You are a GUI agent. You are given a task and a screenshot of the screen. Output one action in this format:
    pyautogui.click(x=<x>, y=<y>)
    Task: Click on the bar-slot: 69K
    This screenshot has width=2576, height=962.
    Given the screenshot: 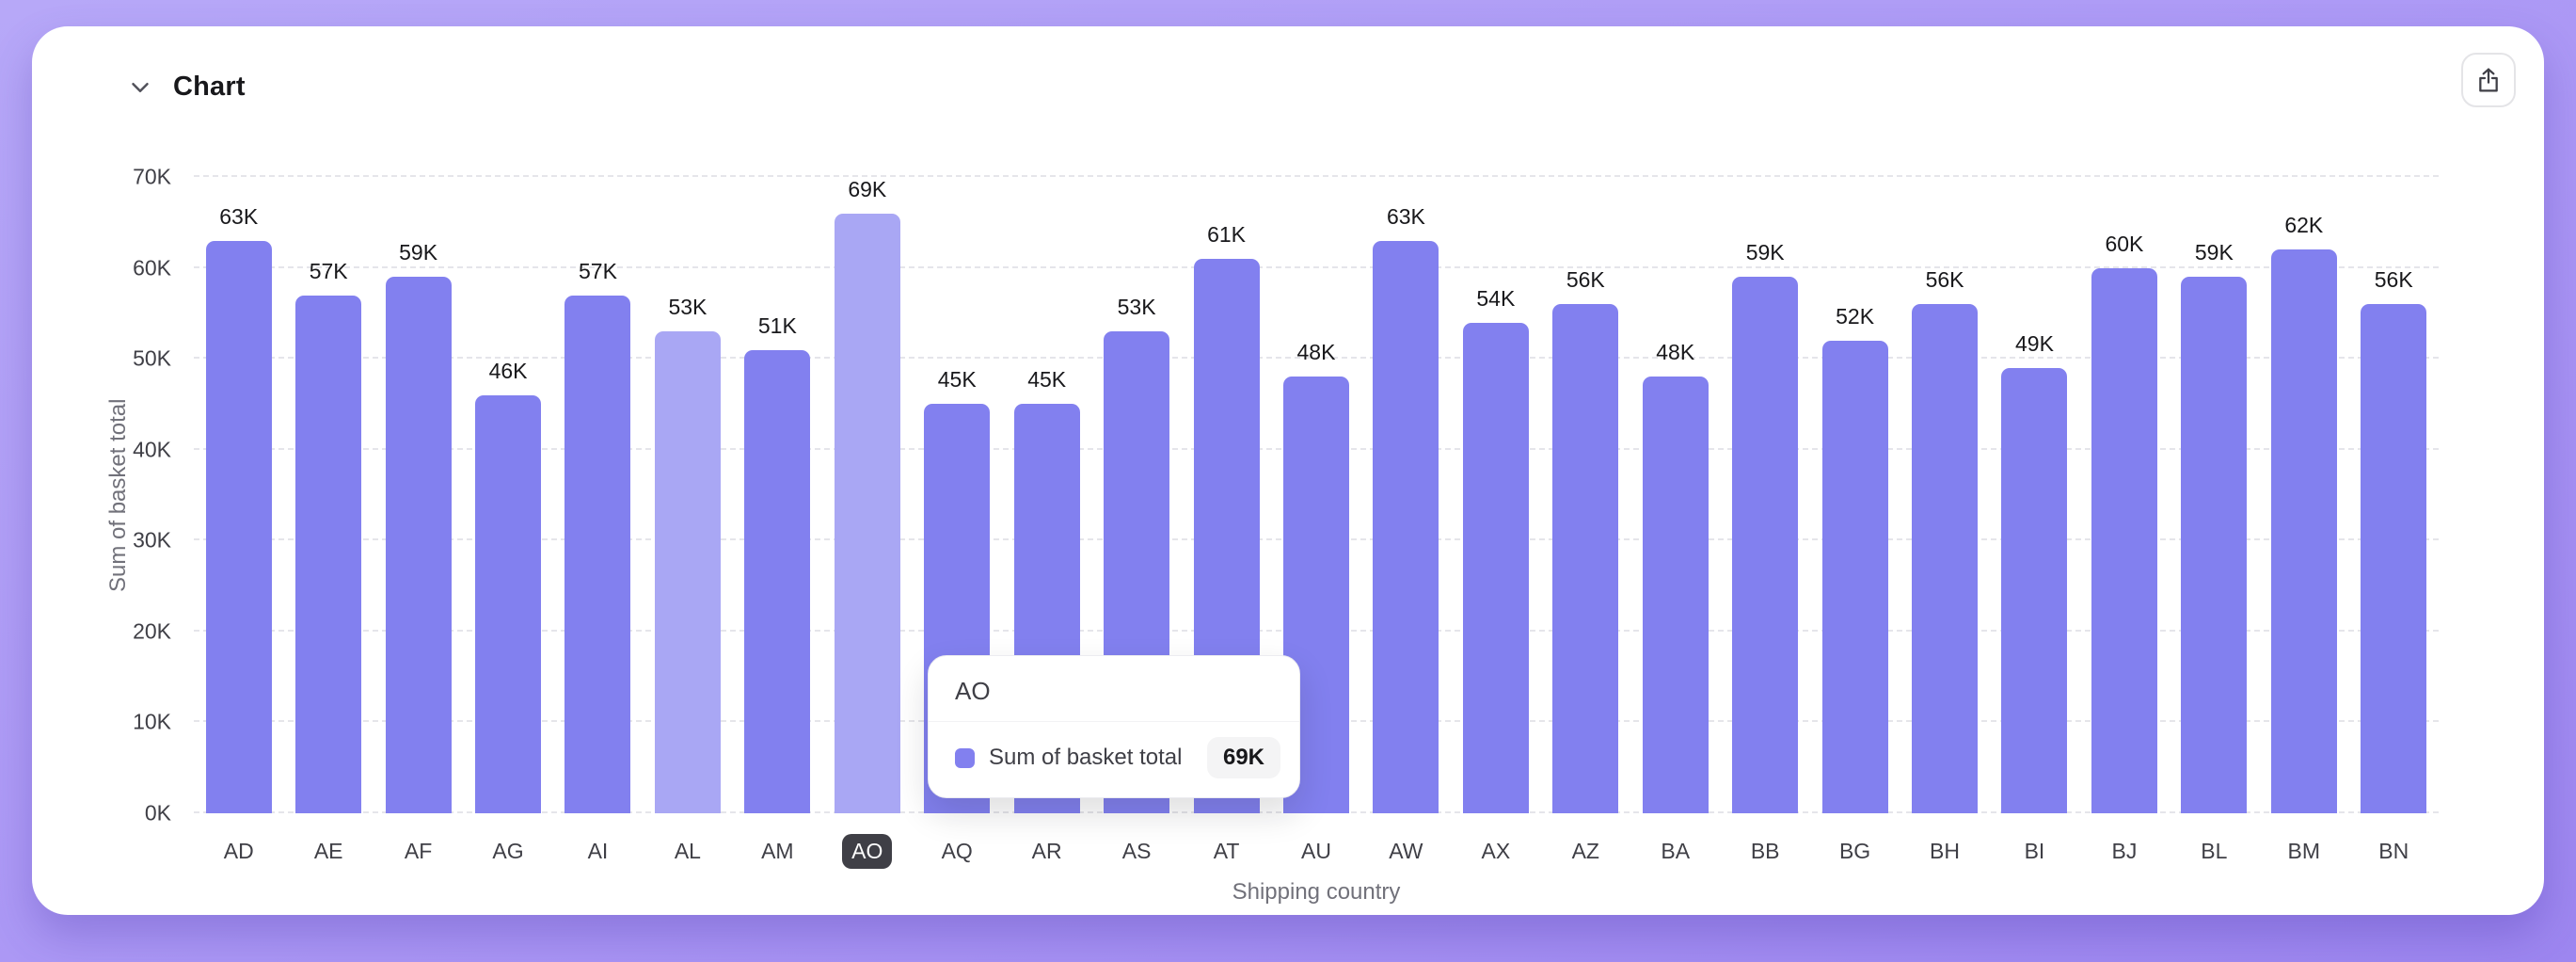 What is the action you would take?
    pyautogui.click(x=867, y=495)
    